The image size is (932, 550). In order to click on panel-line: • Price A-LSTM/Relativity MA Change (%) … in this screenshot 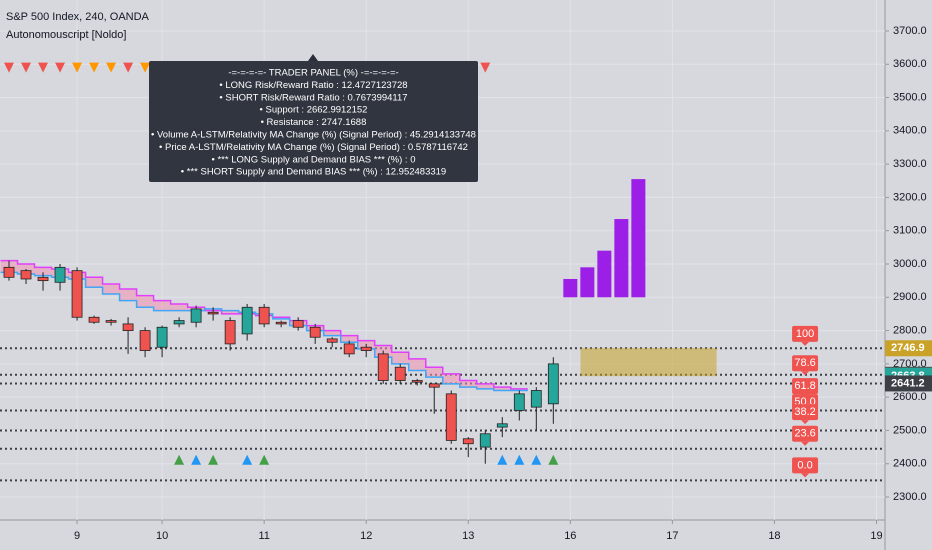, I will do `click(313, 147)`.